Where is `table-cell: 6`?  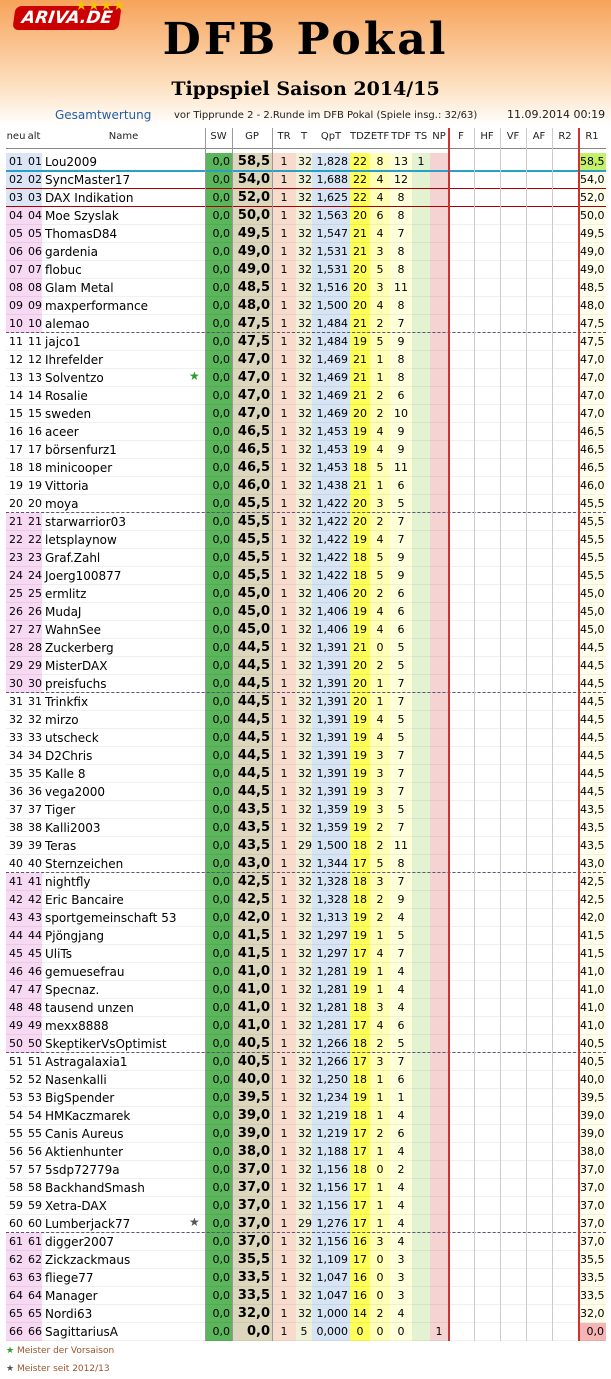 table-cell: 6 is located at coordinates (401, 1026).